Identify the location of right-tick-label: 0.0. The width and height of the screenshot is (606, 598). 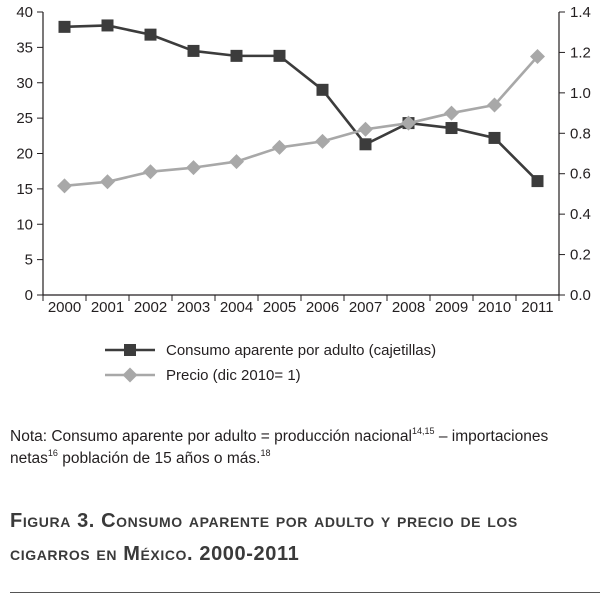
(580, 295).